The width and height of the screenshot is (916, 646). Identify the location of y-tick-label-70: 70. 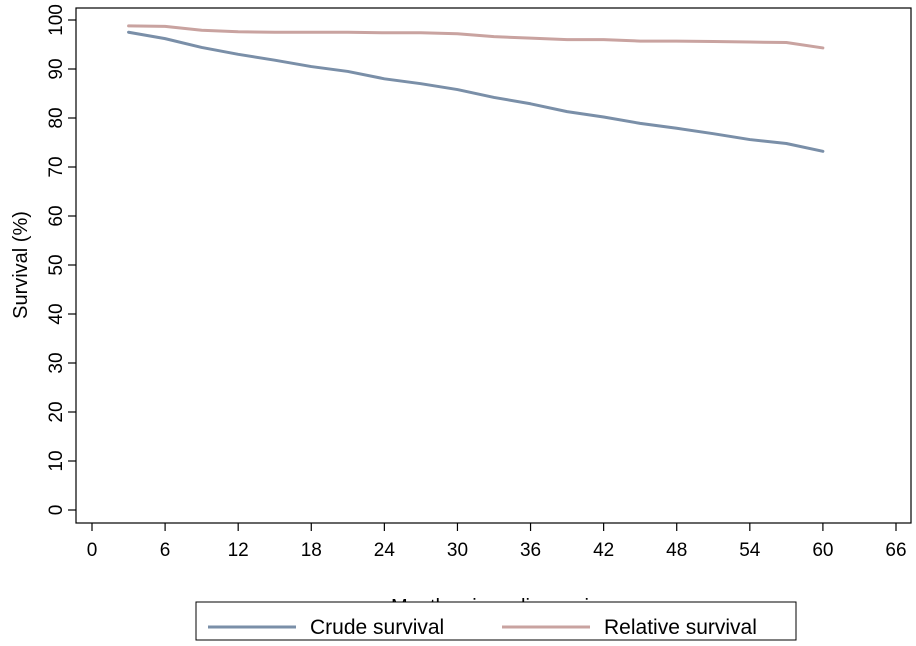
(56, 166).